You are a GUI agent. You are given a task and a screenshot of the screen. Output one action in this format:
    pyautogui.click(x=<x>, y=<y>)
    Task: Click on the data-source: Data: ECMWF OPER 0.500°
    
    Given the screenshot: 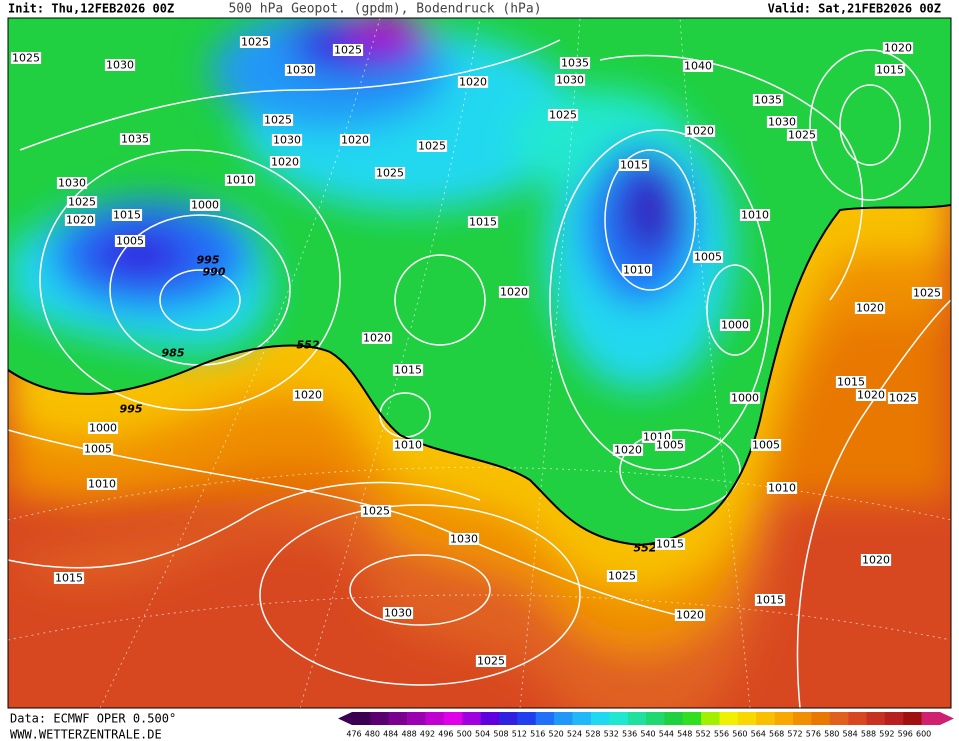 What is the action you would take?
    pyautogui.click(x=93, y=719)
    